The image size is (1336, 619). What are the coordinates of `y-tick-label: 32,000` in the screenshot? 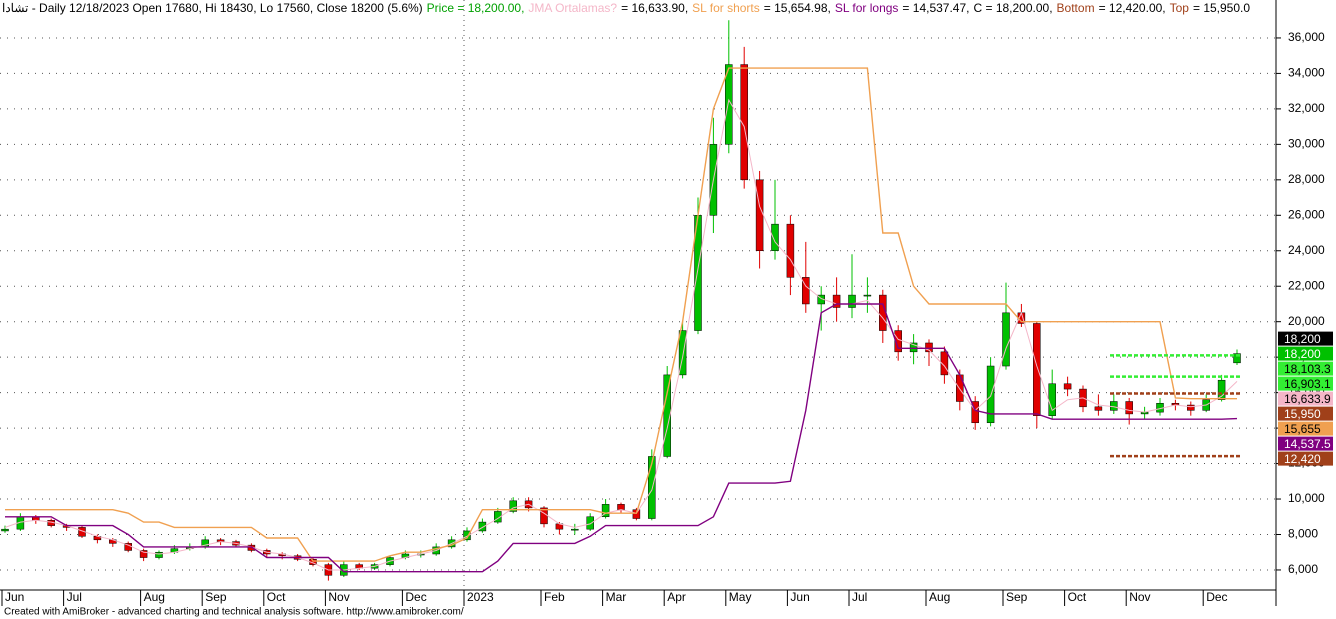 It's located at (1306, 108).